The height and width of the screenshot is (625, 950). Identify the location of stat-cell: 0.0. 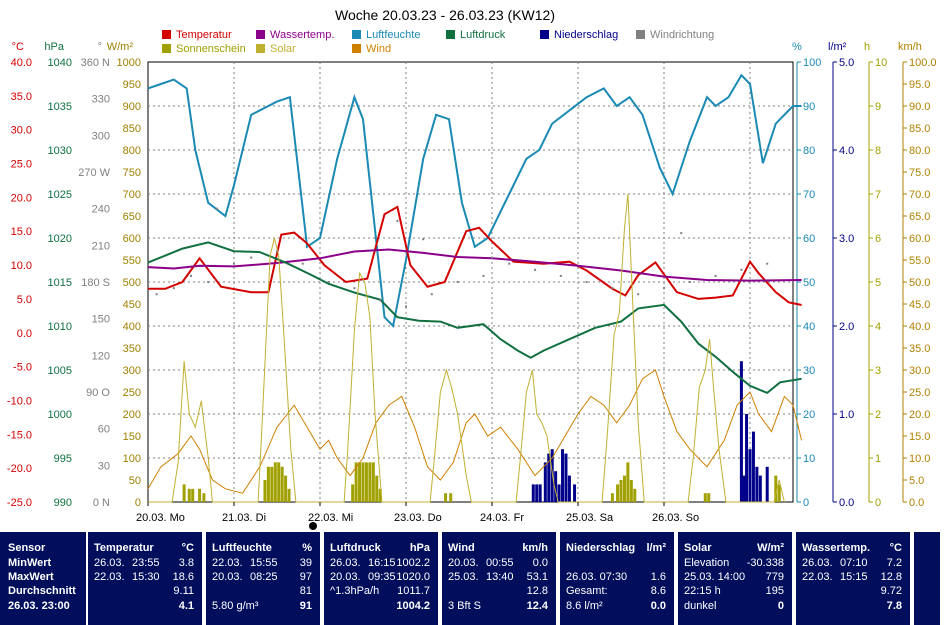
(658, 606).